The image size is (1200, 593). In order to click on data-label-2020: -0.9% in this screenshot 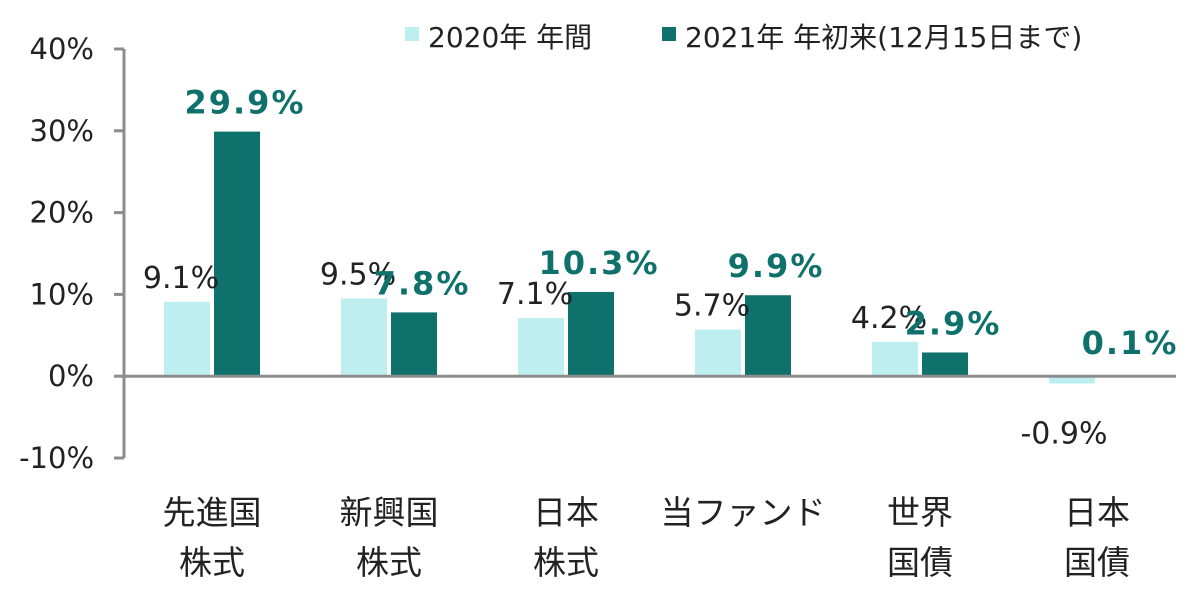, I will do `click(1063, 434)`.